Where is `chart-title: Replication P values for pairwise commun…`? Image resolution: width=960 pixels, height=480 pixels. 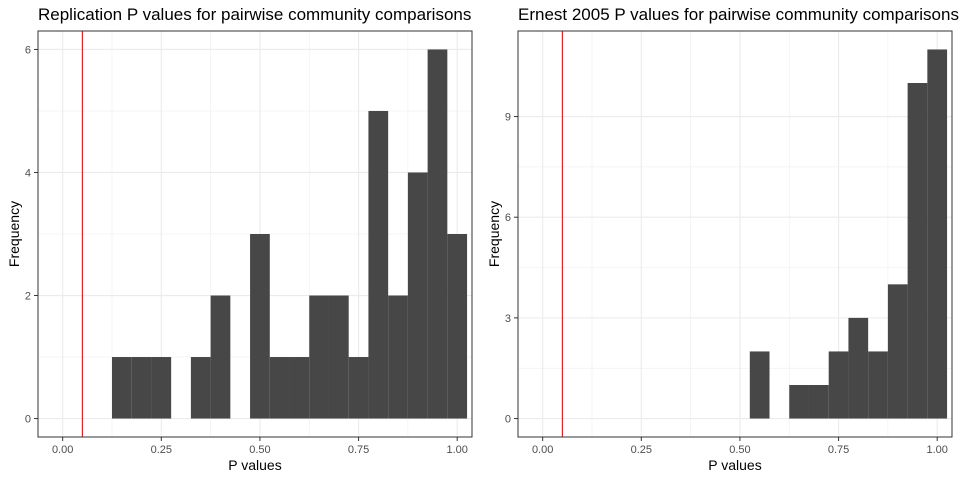 chart-title: Replication P values for pairwise commun… is located at coordinates (254, 14).